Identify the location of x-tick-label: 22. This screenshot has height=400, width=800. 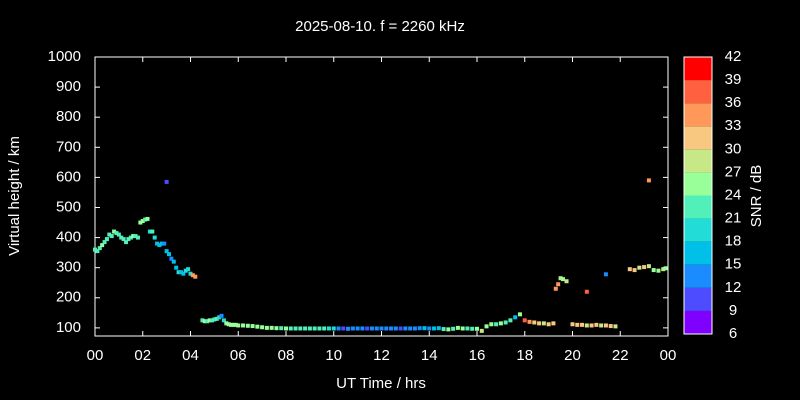
(620, 355).